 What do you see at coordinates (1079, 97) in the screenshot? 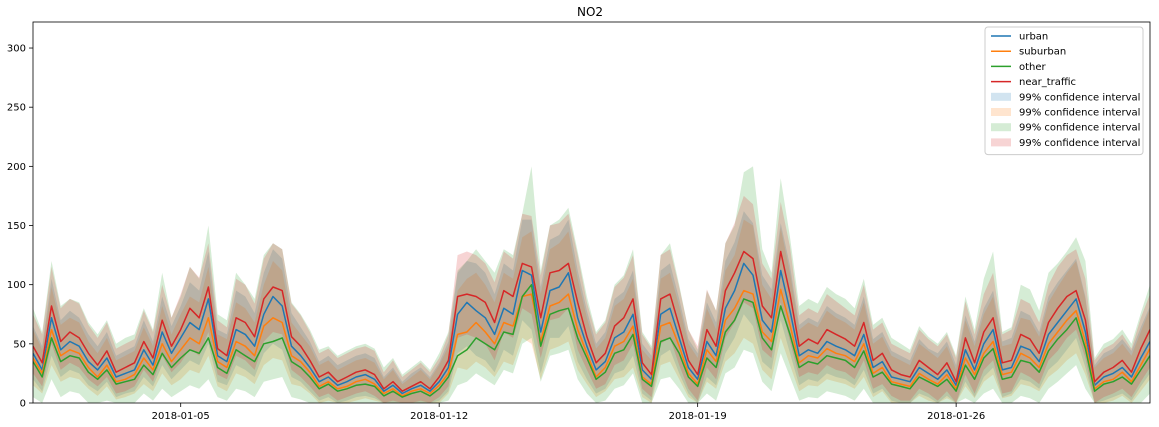
I see `legend-label-band-urban: 99% confidence interval` at bounding box center [1079, 97].